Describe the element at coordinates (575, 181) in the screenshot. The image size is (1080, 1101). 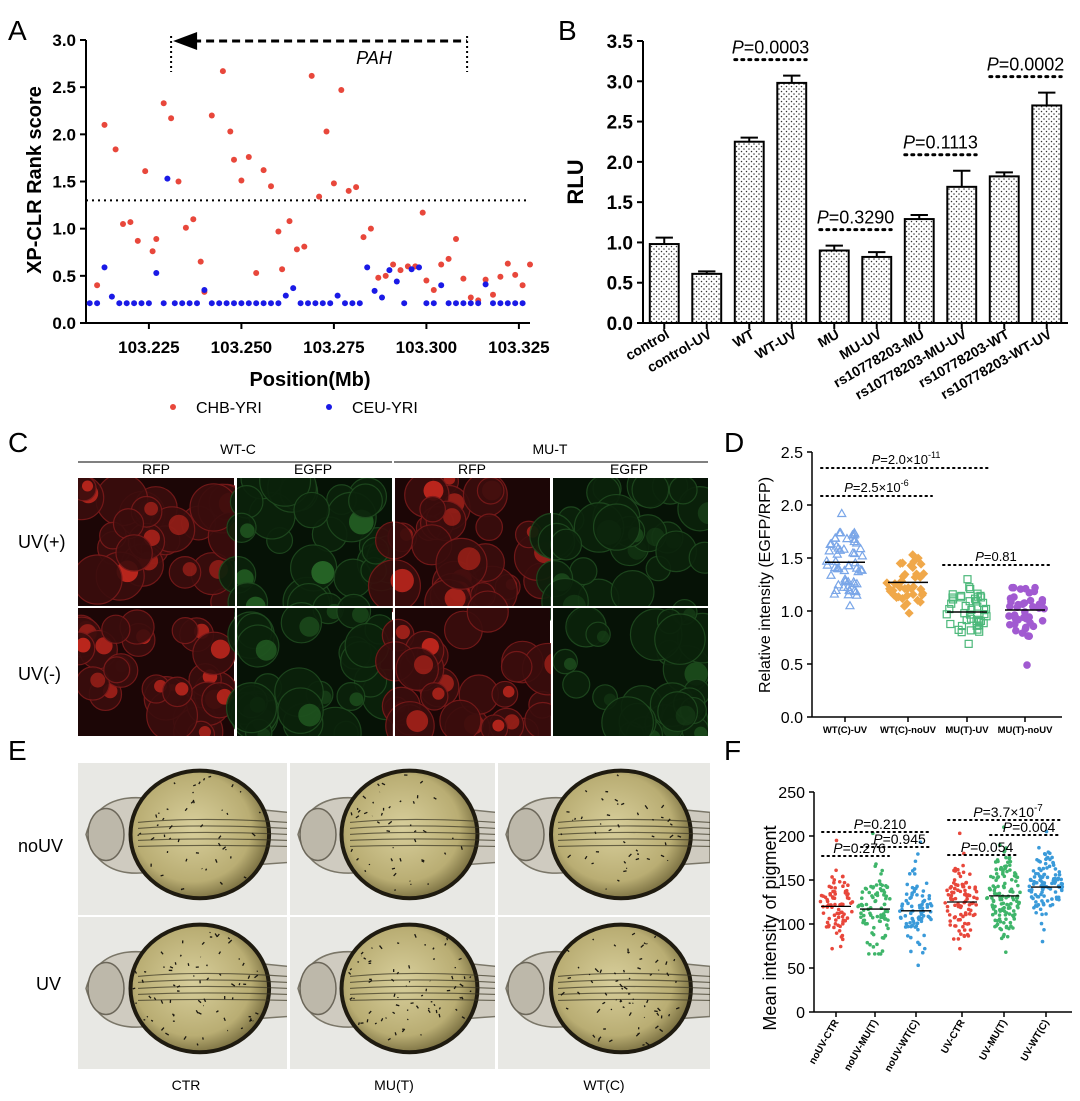
I see `panel-b-ylabel: RLU` at that location.